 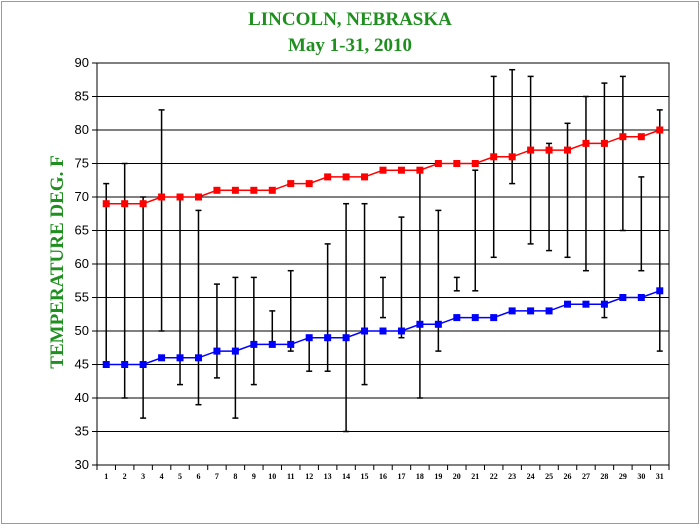 I want to click on x-tick-label: 11, so click(x=291, y=476).